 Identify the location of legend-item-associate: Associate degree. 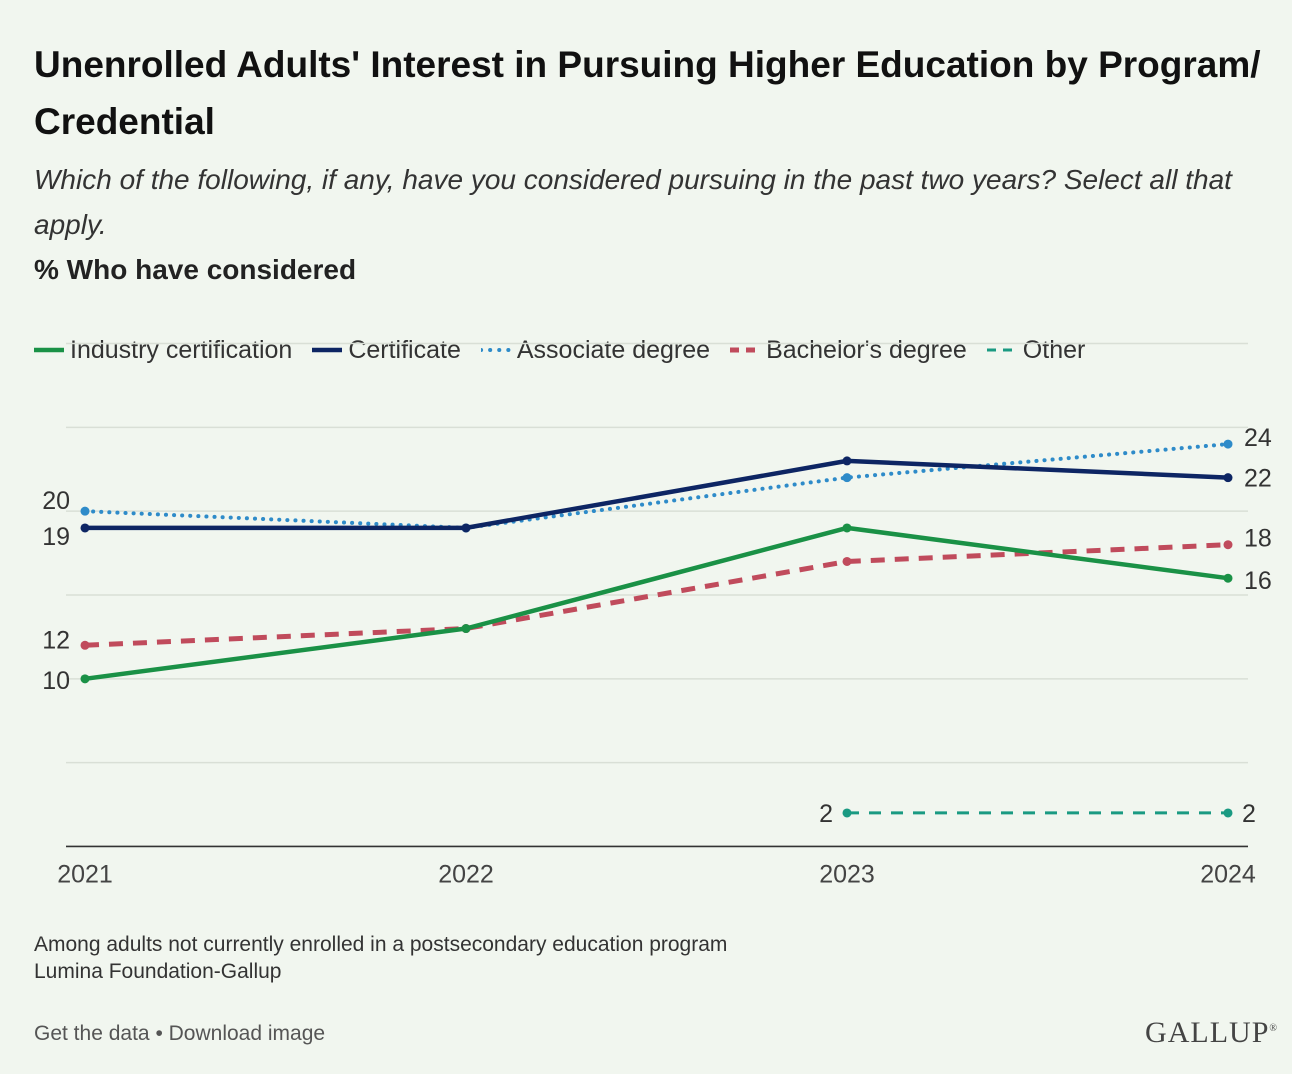
(595, 350).